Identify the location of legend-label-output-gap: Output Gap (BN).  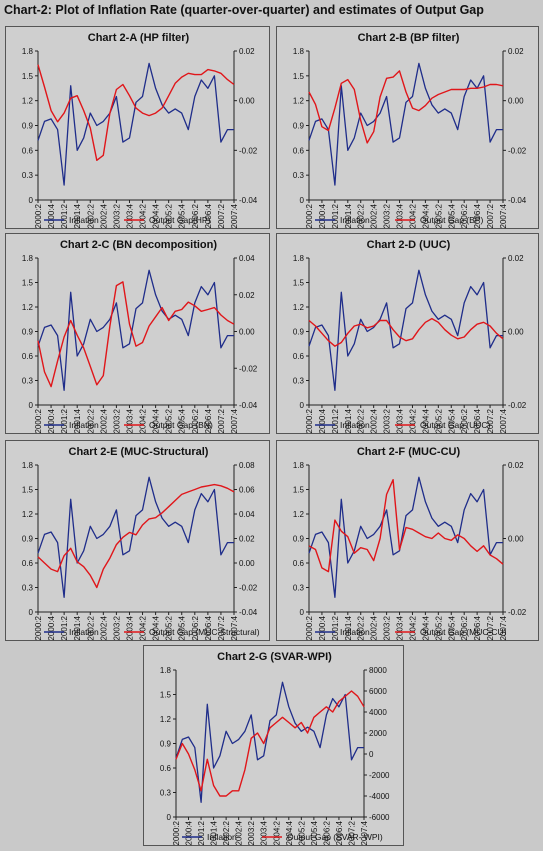
(181, 425).